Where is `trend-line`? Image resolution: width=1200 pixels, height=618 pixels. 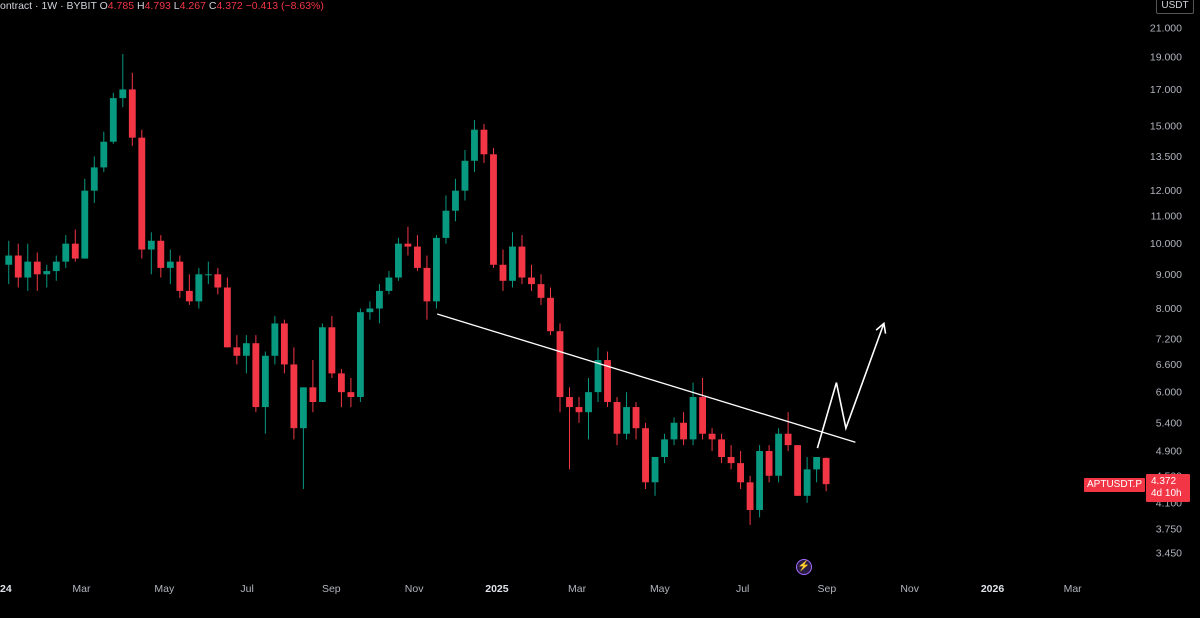
trend-line is located at coordinates (646, 378).